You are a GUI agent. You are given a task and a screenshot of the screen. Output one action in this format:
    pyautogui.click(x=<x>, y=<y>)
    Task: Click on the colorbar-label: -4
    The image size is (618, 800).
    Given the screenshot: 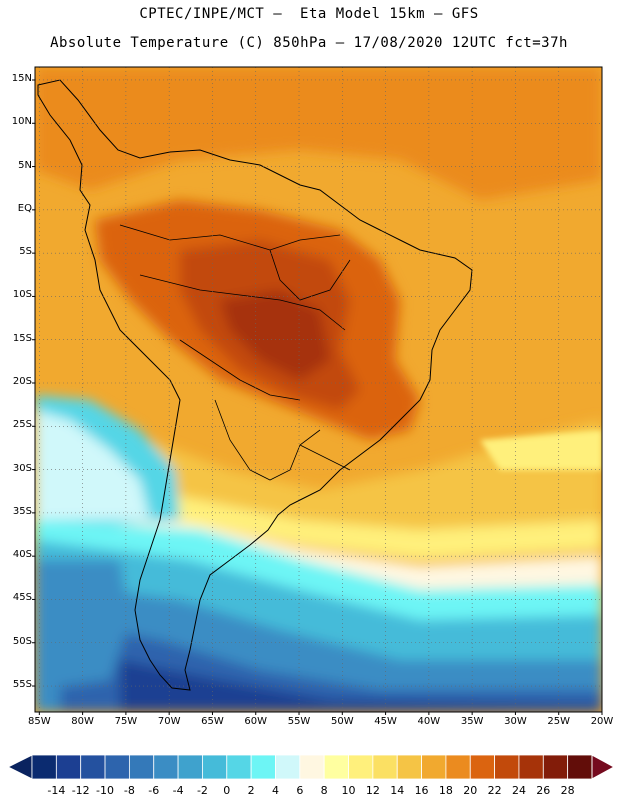 What is the action you would take?
    pyautogui.click(x=178, y=790)
    